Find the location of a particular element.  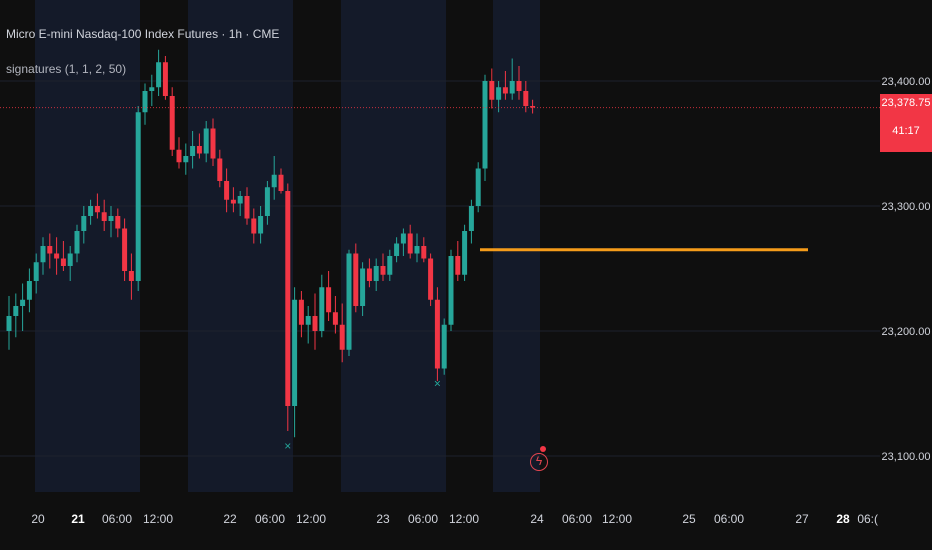

time-axis-label: 22 is located at coordinates (230, 519).